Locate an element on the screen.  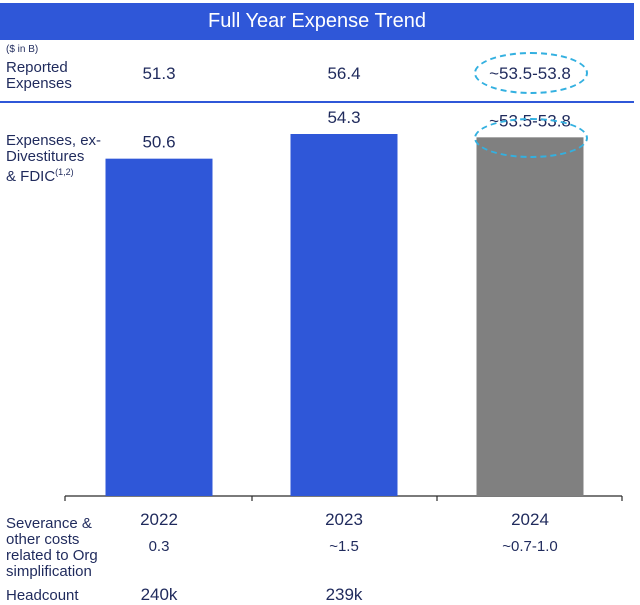
severance-label-line4: simplification is located at coordinates (49, 571).